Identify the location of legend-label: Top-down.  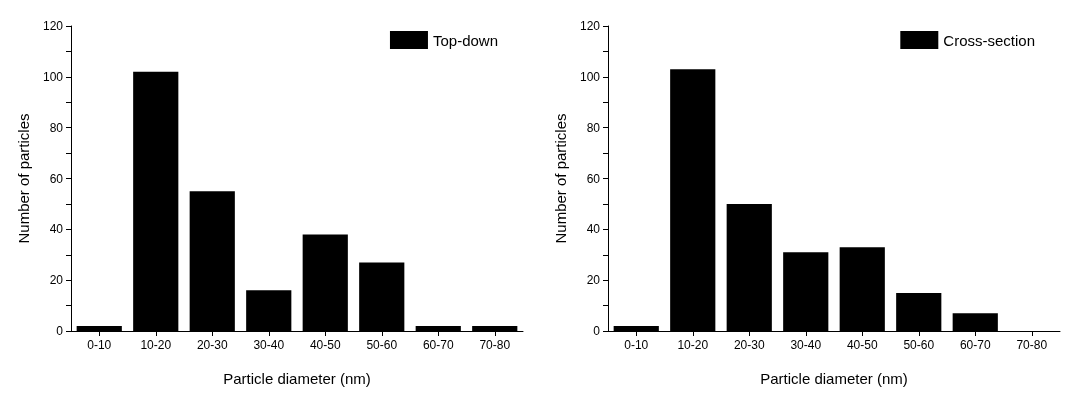
(465, 40).